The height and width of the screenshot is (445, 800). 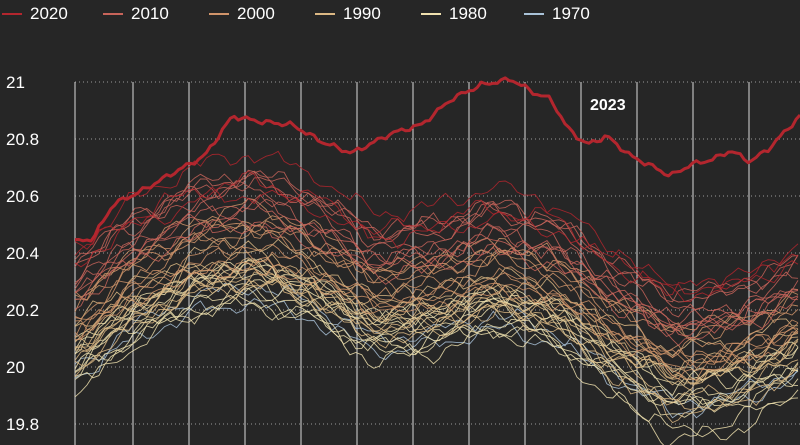 I want to click on legend-item: 2000, so click(x=242, y=13).